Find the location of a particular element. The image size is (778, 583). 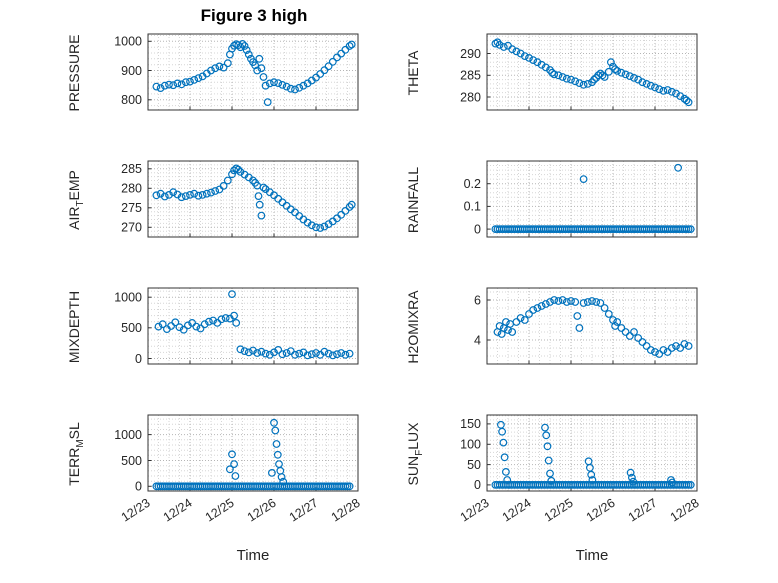

figure-title: Figure 3 high is located at coordinates (254, 15).